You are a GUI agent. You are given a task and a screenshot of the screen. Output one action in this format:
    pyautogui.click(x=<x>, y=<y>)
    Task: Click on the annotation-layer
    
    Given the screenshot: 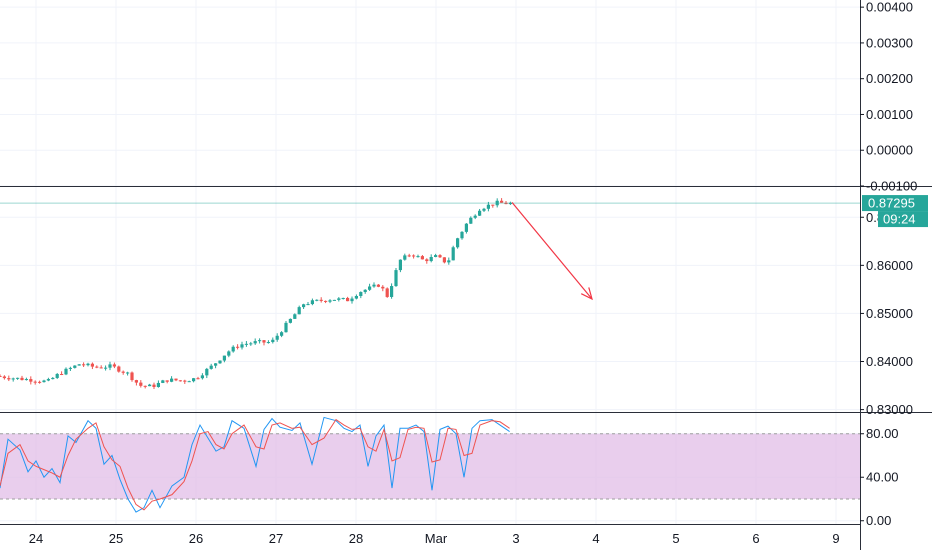 What is the action you would take?
    pyautogui.click(x=552, y=251)
    